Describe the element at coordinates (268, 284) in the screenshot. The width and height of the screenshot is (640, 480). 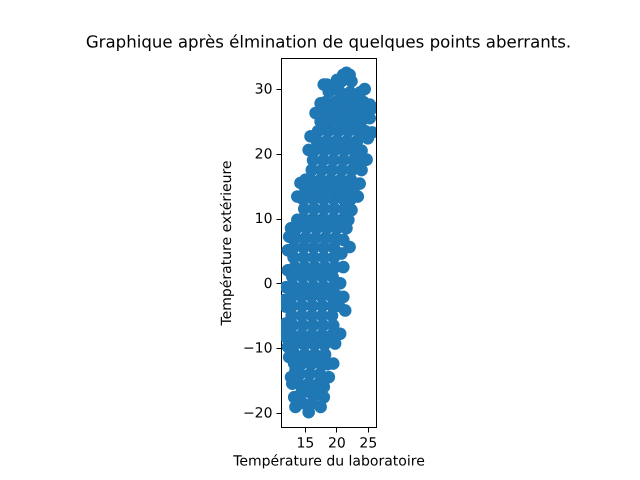
I see `y-tick-label: 0` at that location.